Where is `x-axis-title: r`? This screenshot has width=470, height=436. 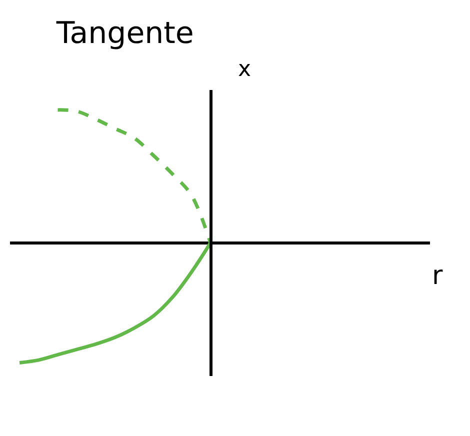 x-axis-title: r is located at coordinates (437, 276).